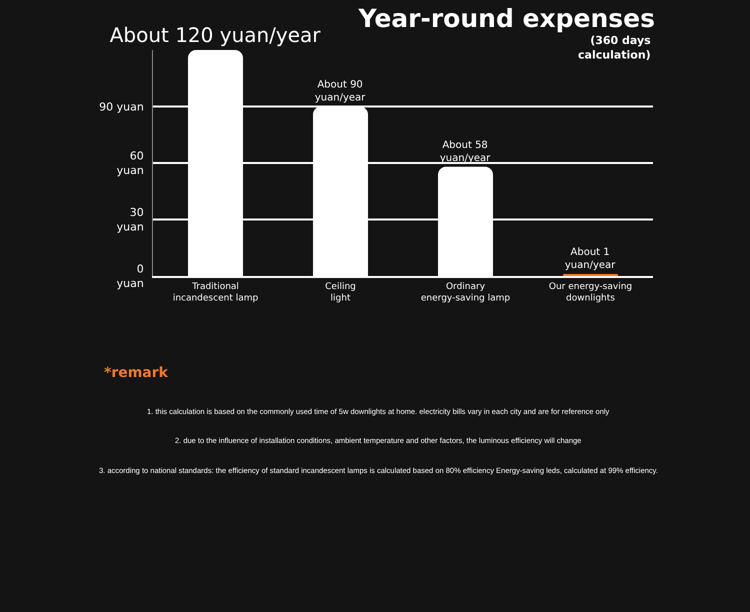 This screenshot has width=750, height=612. I want to click on chart-subtitle: (360 days calculation), so click(615, 48).